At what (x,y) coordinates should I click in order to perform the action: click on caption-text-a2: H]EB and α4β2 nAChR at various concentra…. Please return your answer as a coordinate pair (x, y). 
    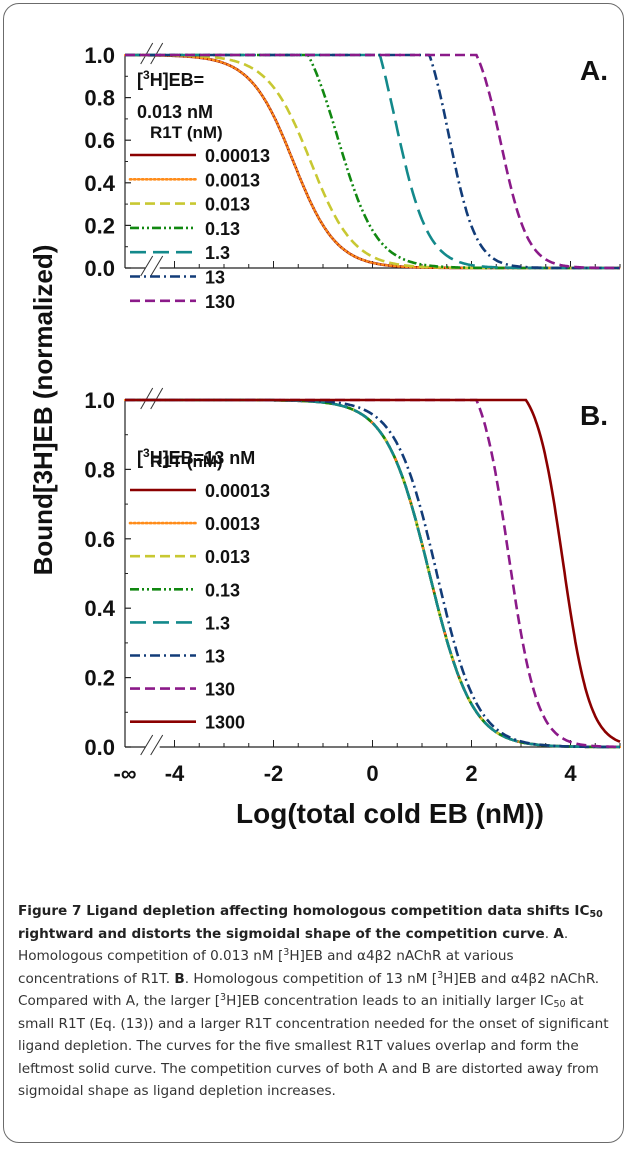
    Looking at the image, I should click on (266, 967).